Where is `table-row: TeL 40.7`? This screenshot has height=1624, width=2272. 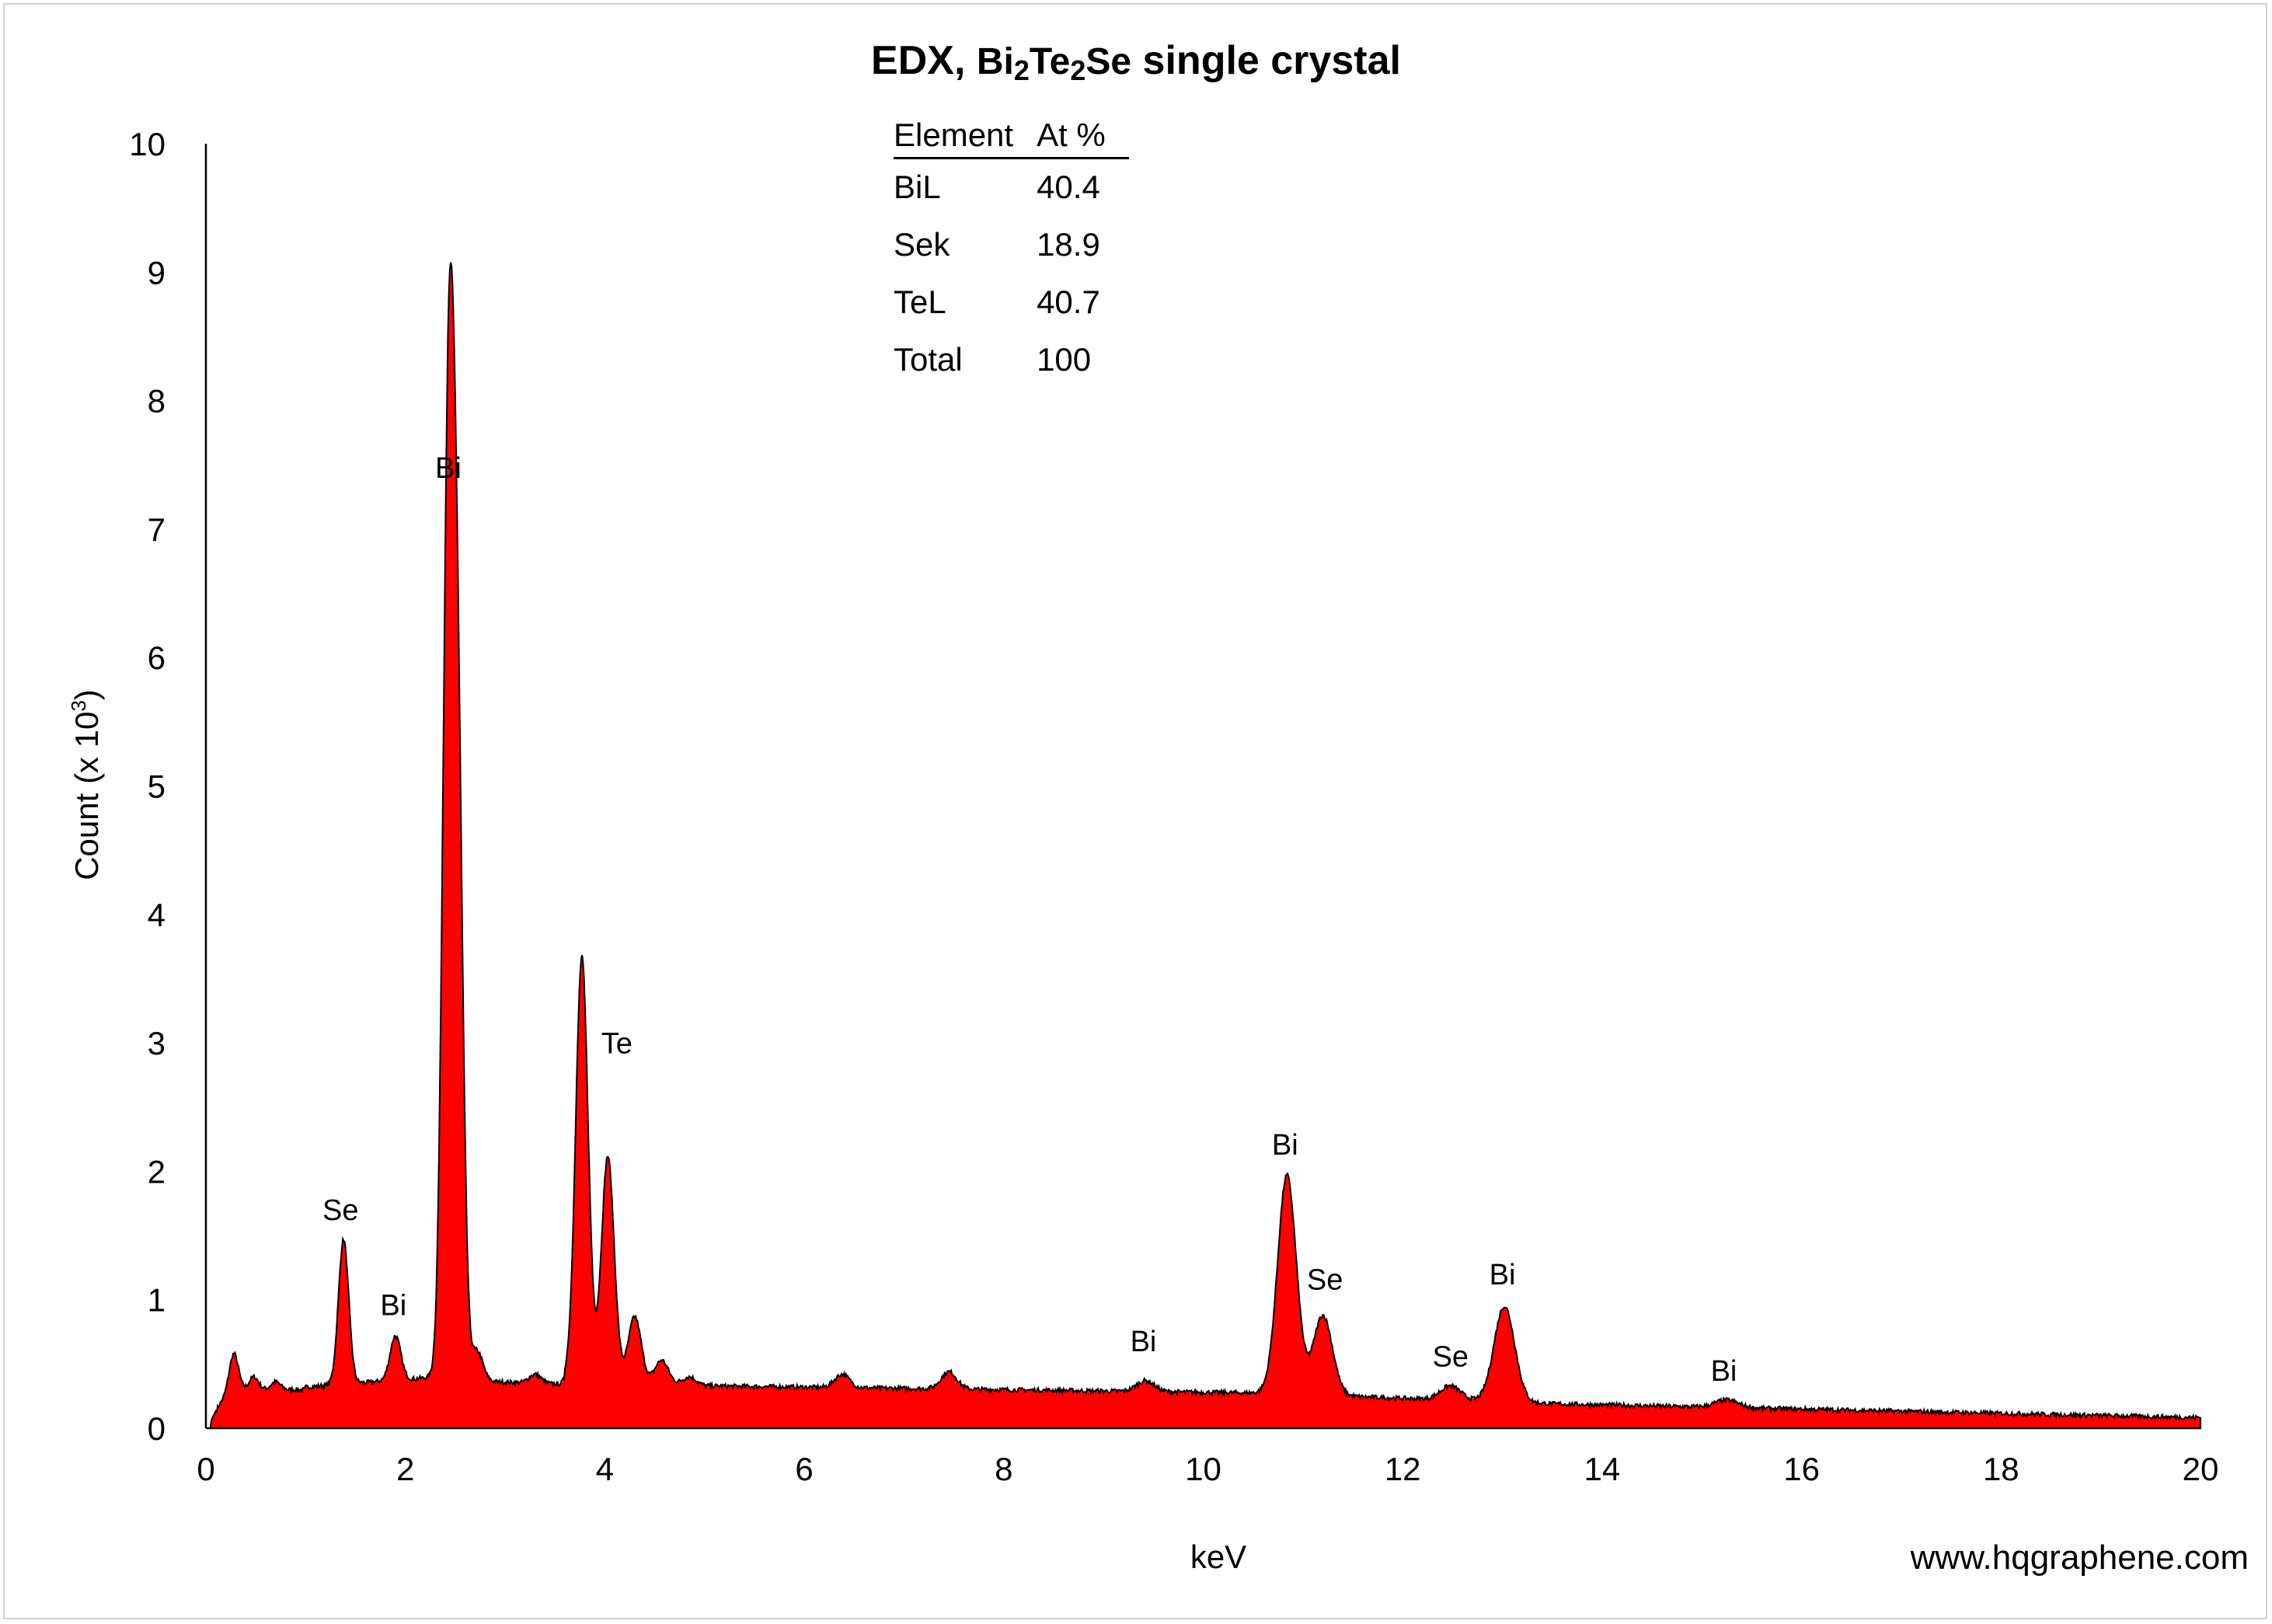 table-row: TeL 40.7 is located at coordinates (1011, 303).